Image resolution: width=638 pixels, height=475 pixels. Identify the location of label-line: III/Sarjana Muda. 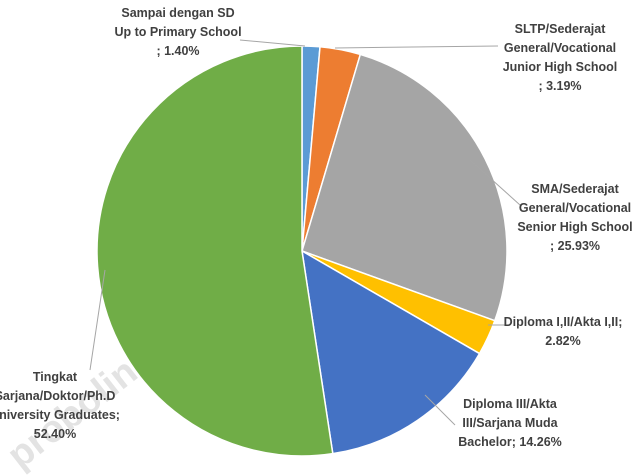
(510, 423).